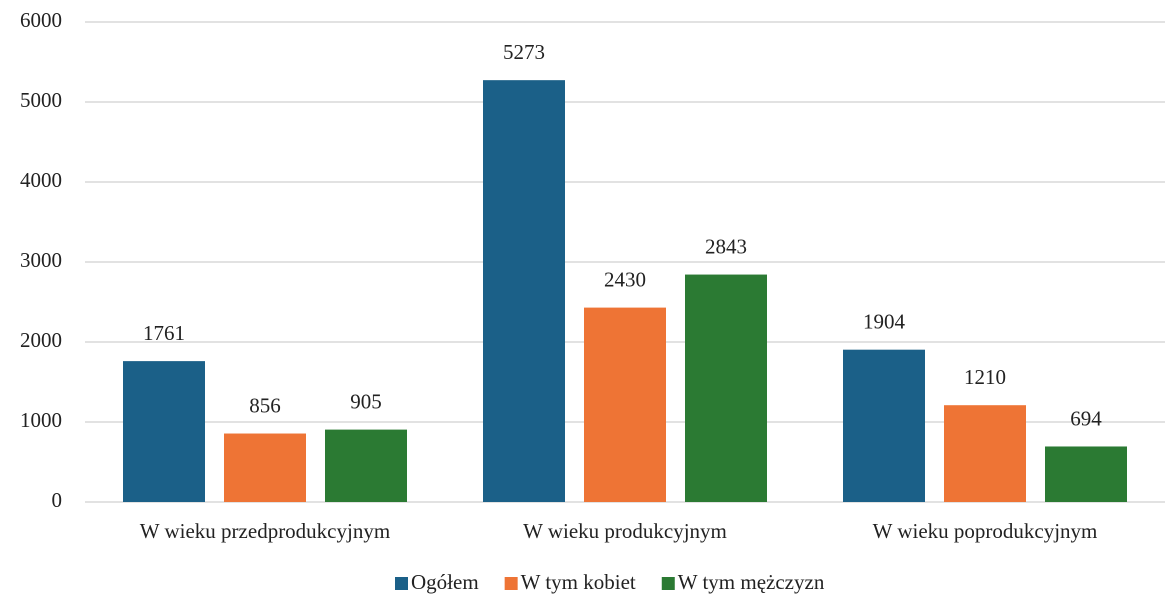 This screenshot has width=1168, height=604. I want to click on x-tick-label: W wieku poprodukcyjnym, so click(985, 531).